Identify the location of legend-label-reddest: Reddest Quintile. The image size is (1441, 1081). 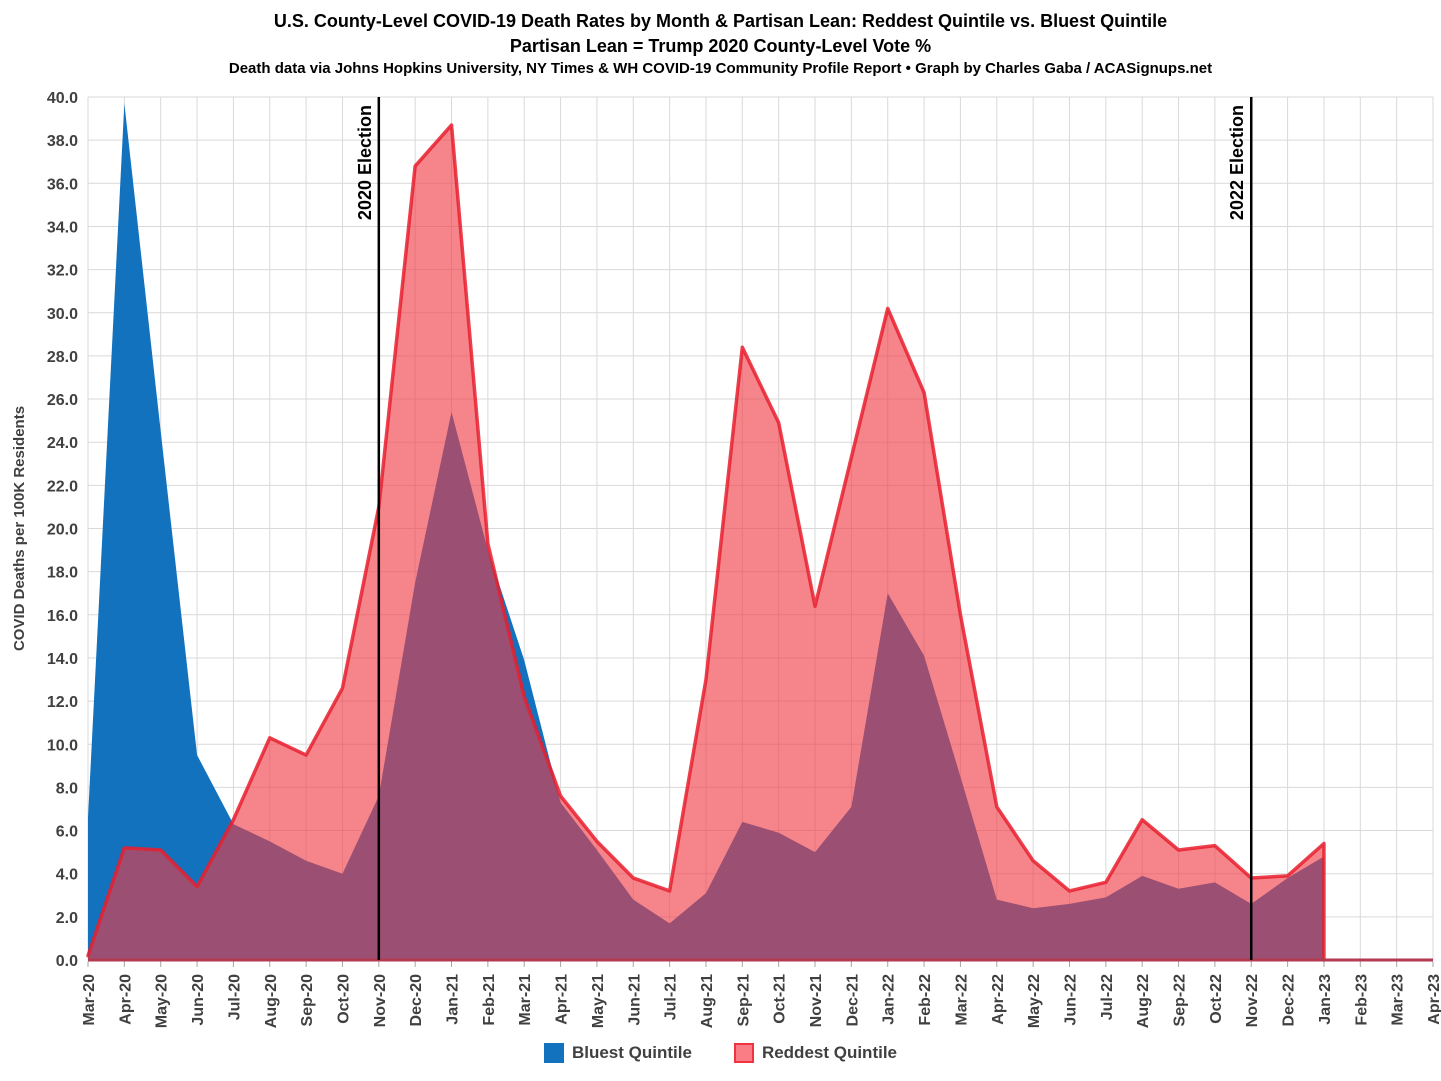
(829, 1052).